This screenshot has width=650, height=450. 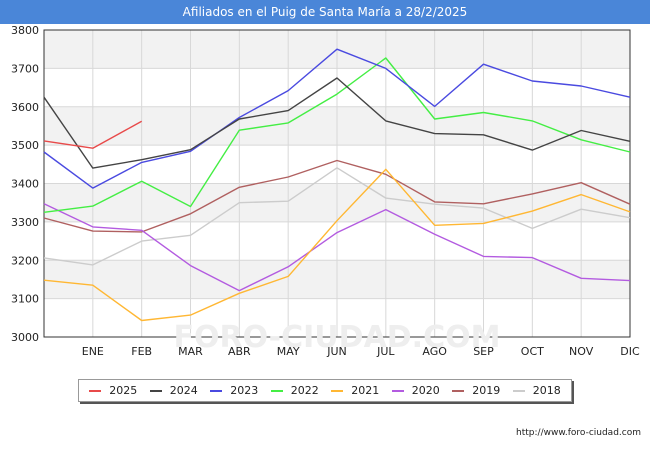 I want to click on legend-item-2019: 2019, so click(x=476, y=390).